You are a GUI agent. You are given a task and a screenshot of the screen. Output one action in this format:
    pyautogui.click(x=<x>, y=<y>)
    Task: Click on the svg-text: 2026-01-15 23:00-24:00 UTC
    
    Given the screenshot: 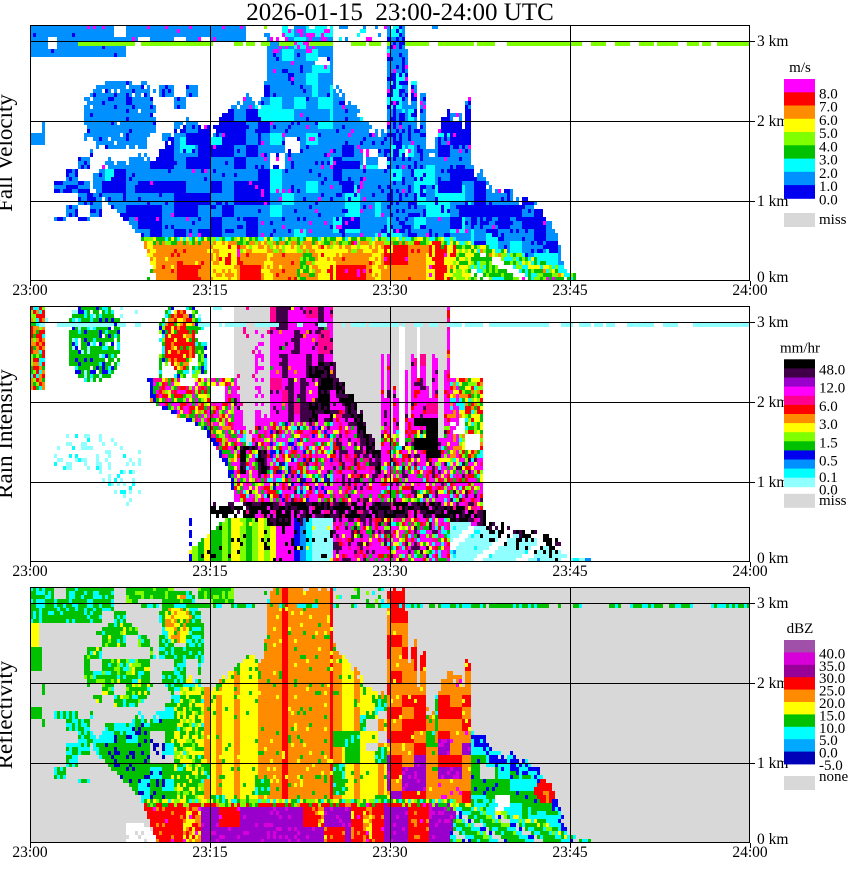 What is the action you would take?
    pyautogui.click(x=400, y=13)
    